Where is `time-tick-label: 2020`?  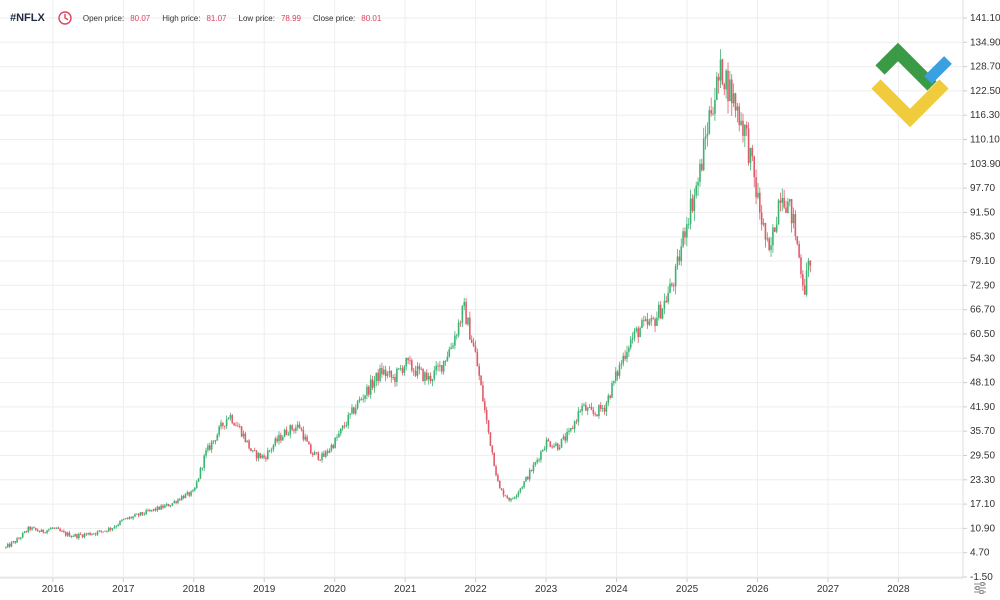
time-tick-label: 2020 is located at coordinates (335, 589).